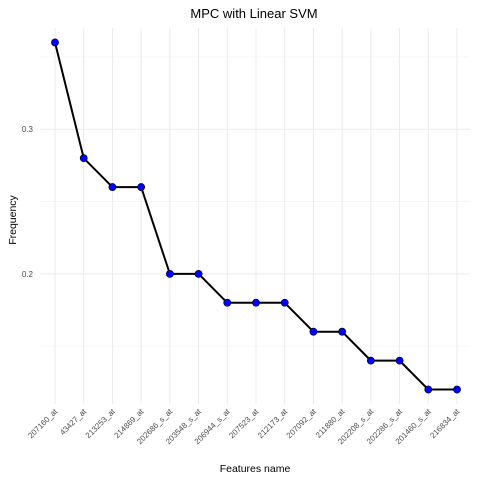  What do you see at coordinates (13, 219) in the screenshot?
I see `y-axis-title: Frequency` at bounding box center [13, 219].